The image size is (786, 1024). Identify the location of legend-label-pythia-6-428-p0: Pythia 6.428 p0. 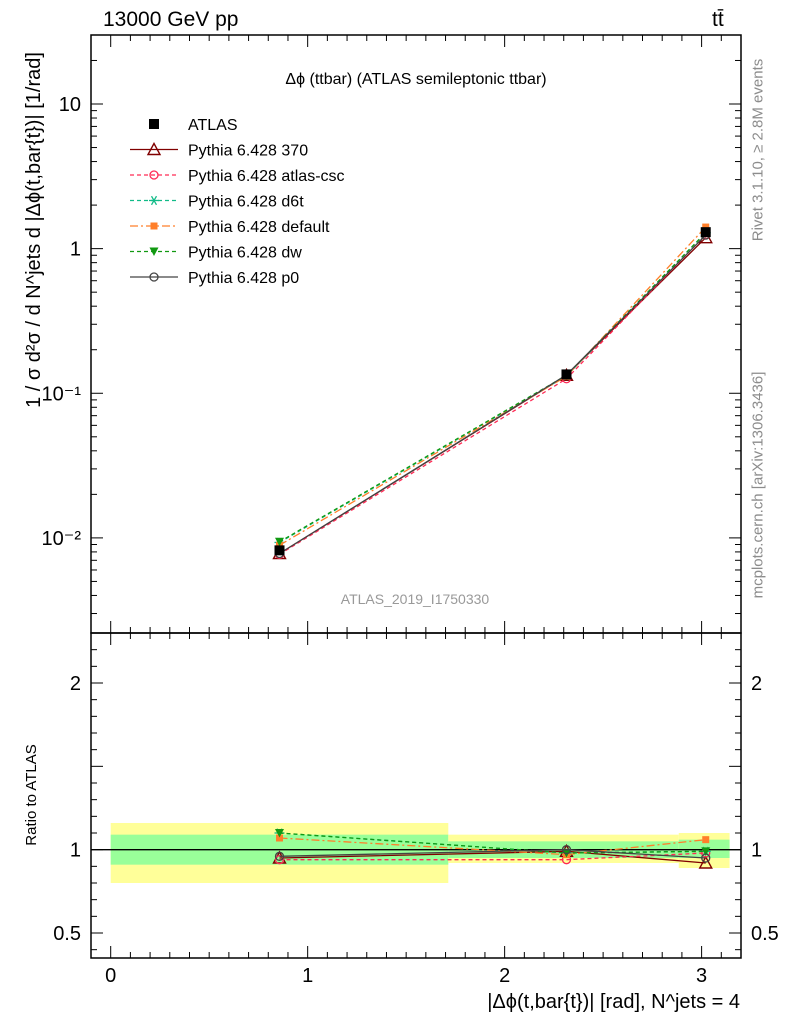
(243, 278).